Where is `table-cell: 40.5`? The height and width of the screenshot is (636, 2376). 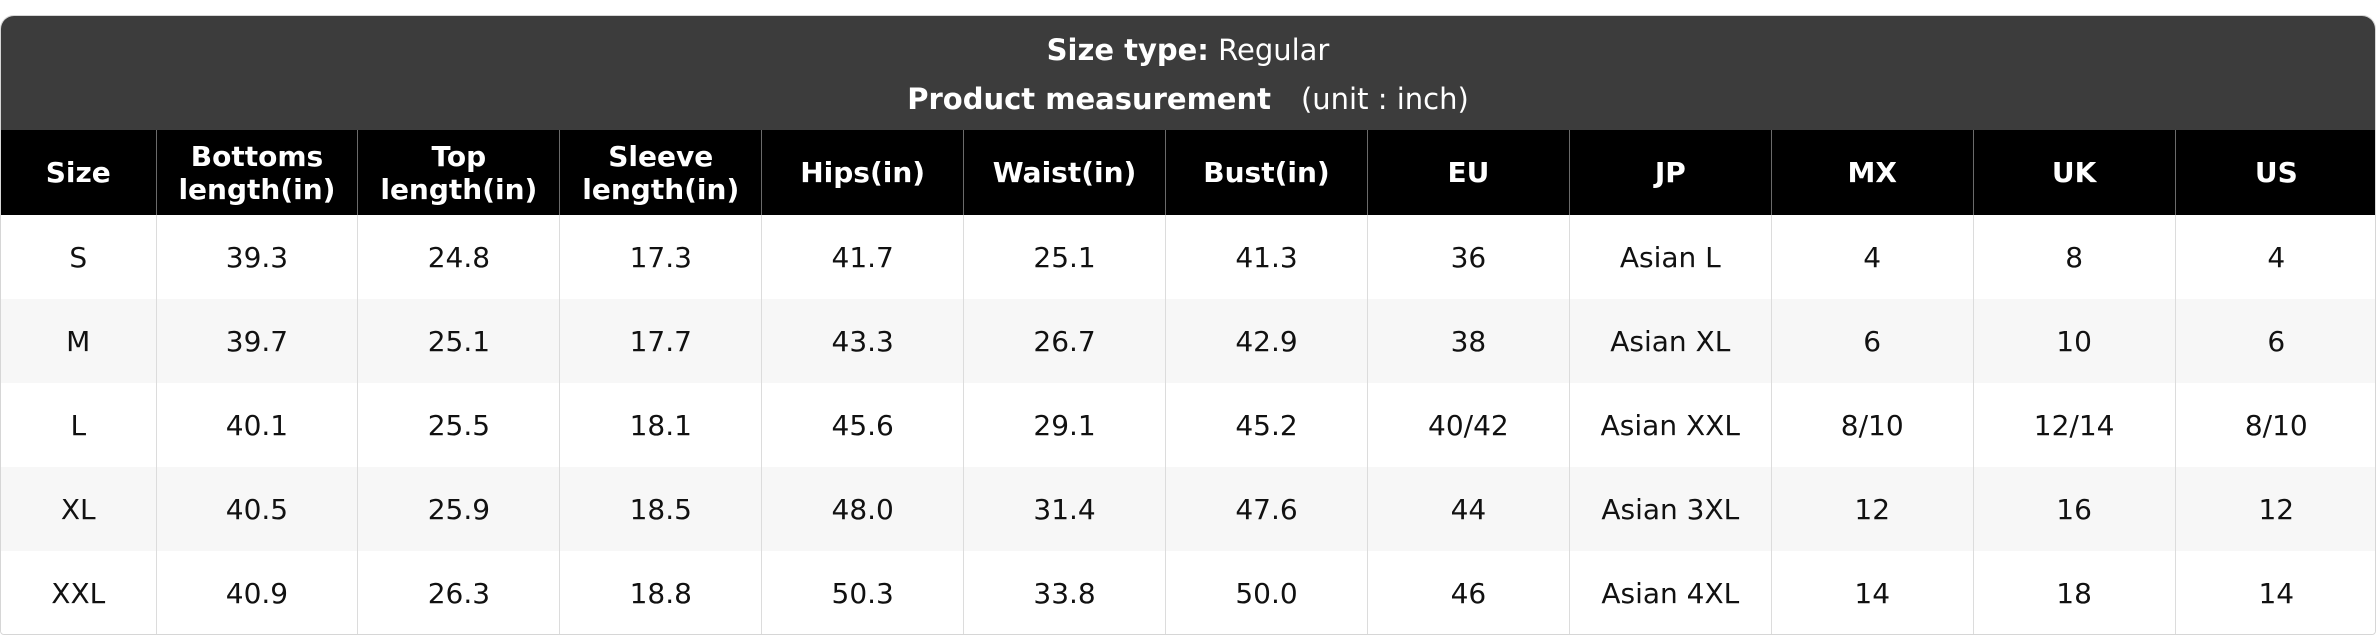
table-cell: 40.5 is located at coordinates (256, 509).